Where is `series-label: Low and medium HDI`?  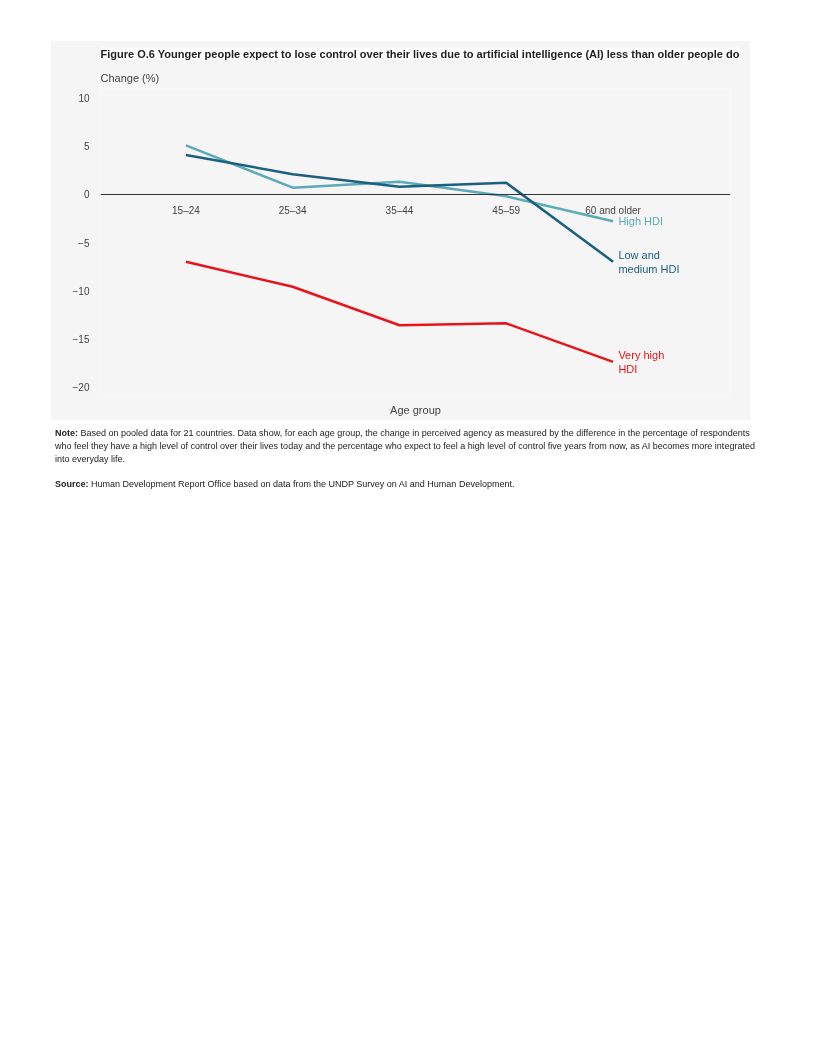 series-label: Low and medium HDI is located at coordinates (649, 261).